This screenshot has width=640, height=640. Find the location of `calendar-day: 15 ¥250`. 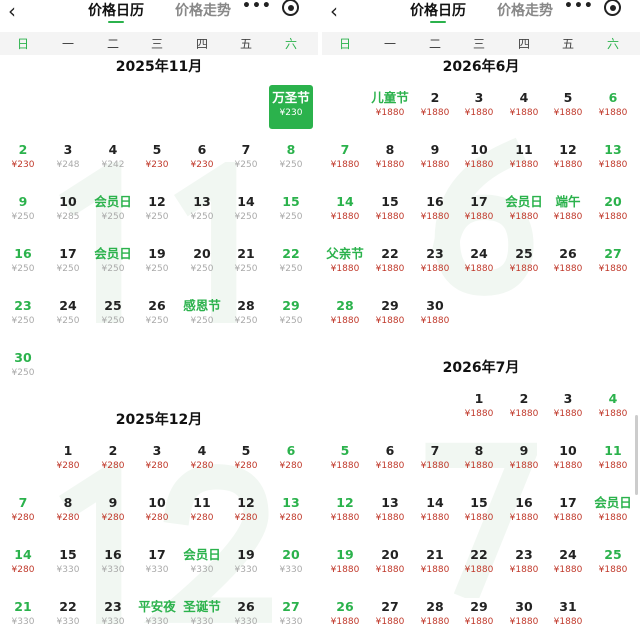

calendar-day: 15 ¥250 is located at coordinates (291, 211).